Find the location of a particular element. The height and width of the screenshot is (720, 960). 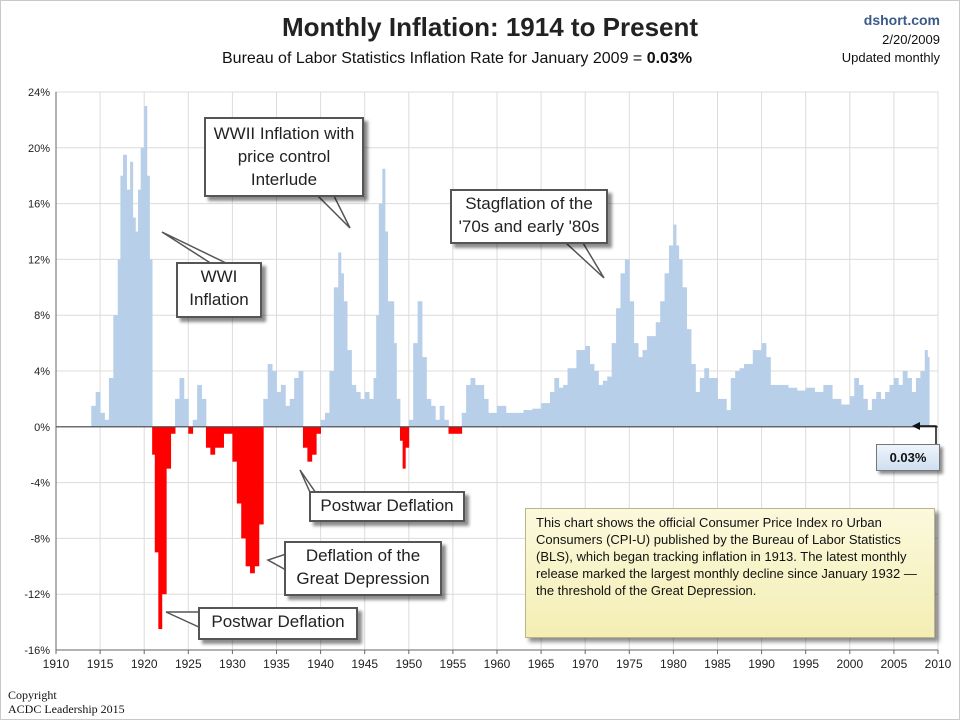

x-tick-label: 2000 is located at coordinates (849, 664).